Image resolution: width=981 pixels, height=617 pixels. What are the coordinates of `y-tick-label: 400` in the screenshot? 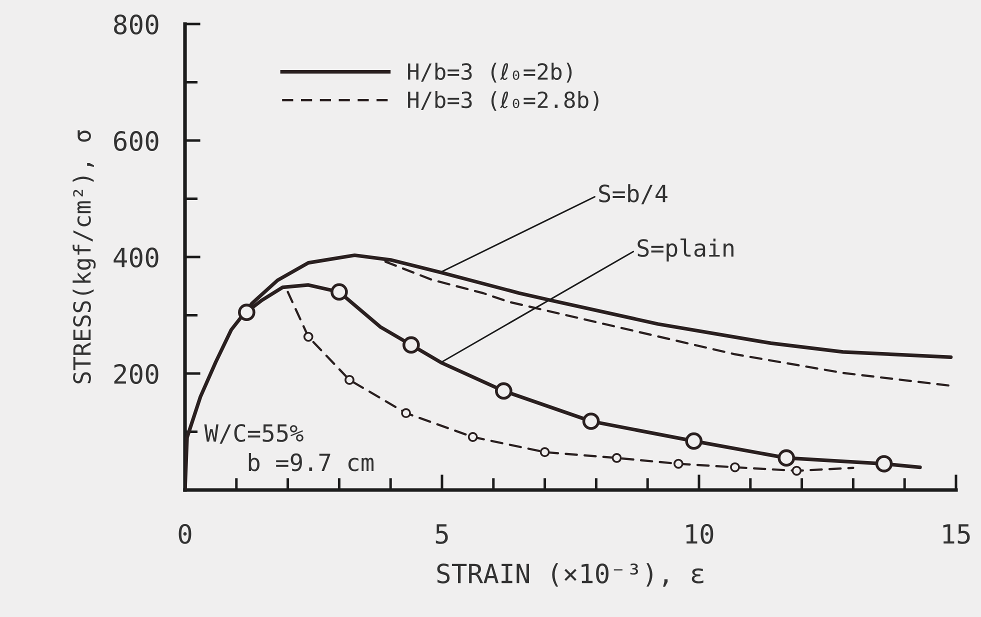 It's located at (136, 258).